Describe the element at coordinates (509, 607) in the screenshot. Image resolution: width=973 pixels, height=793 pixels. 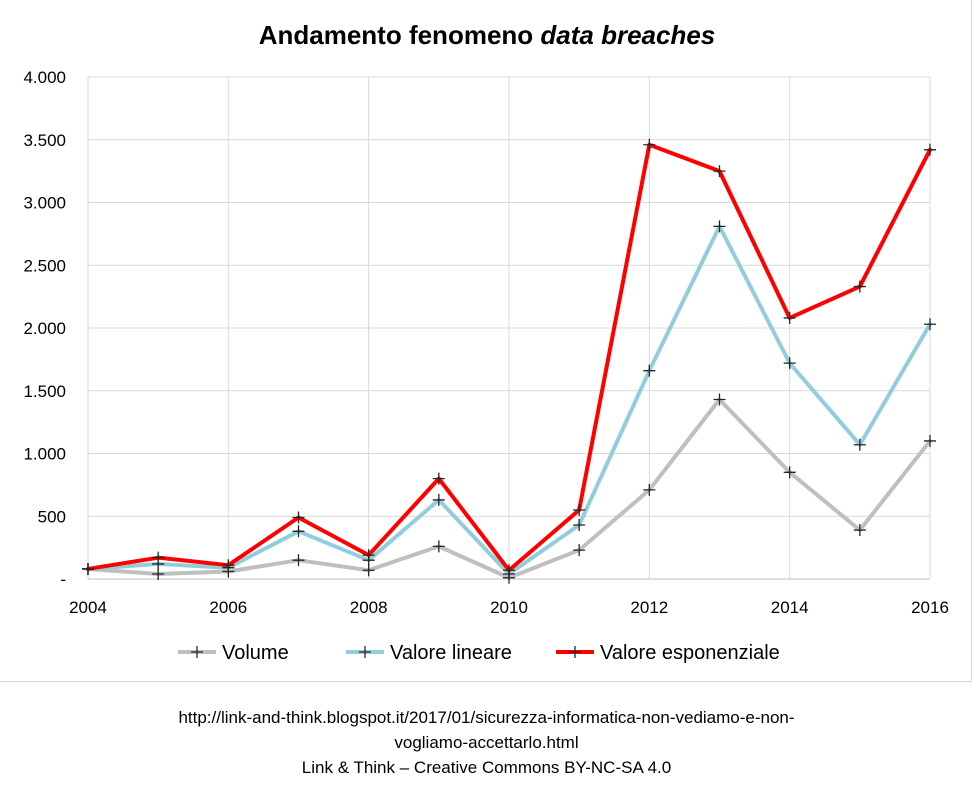
I see `x-tick-label: 2010` at that location.